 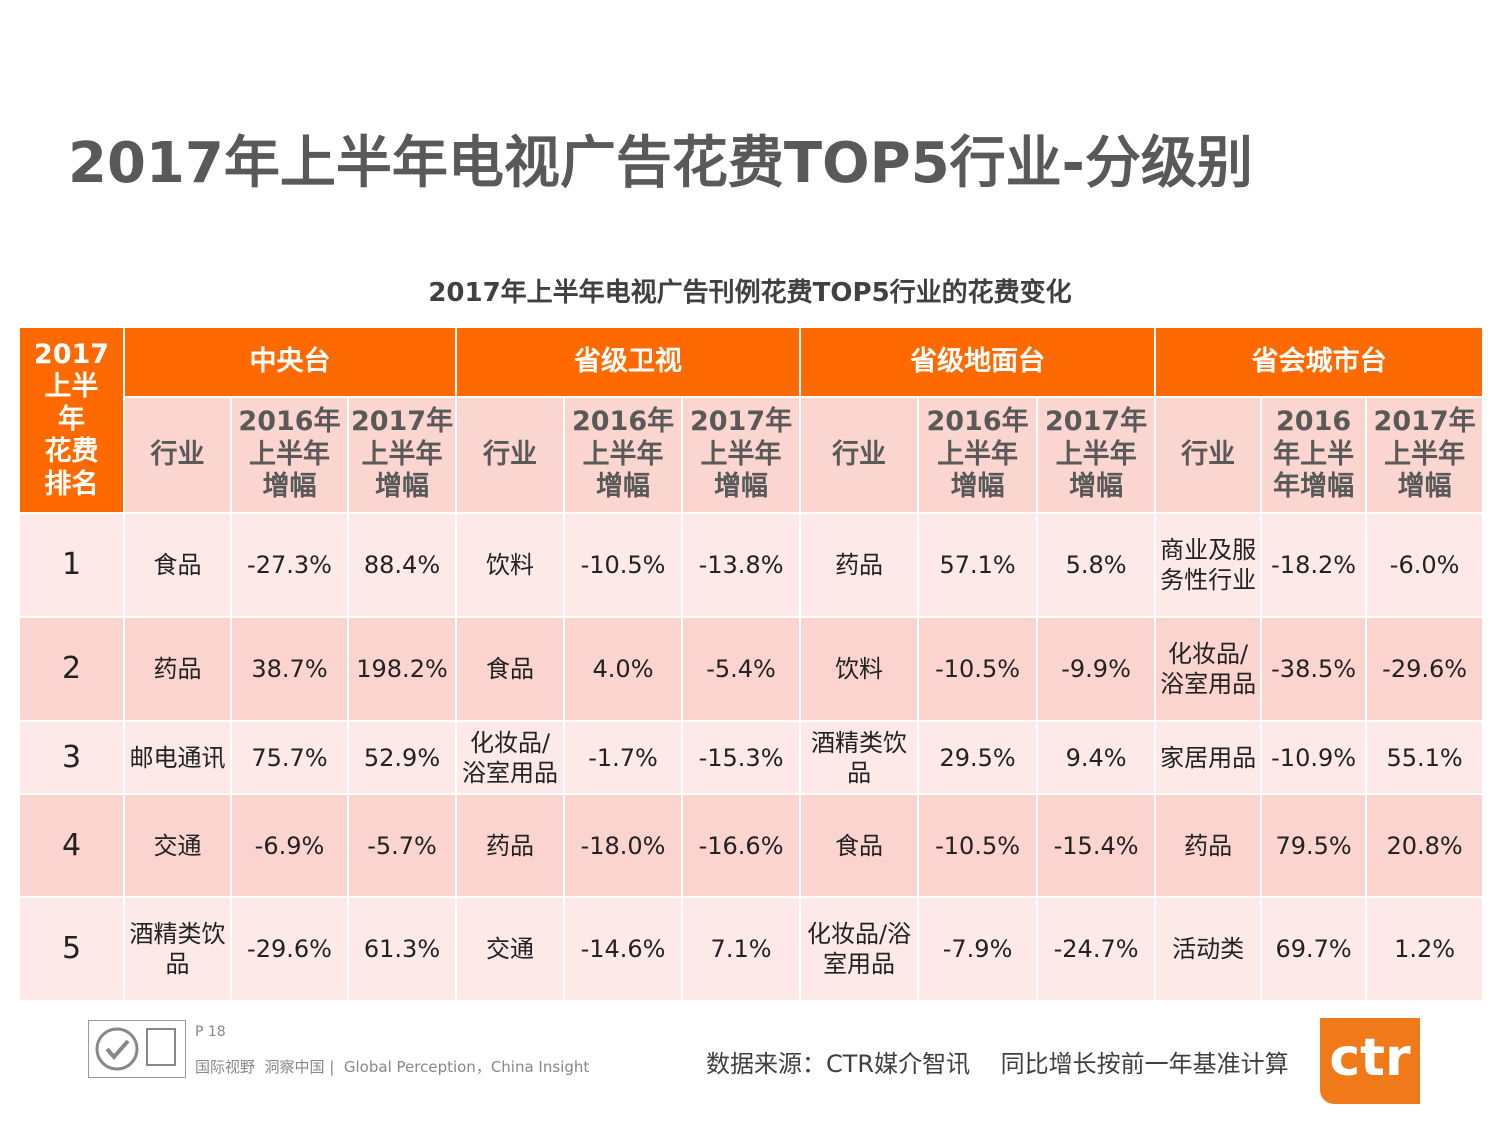 I want to click on data-cell: -24.7%, so click(x=1096, y=949).